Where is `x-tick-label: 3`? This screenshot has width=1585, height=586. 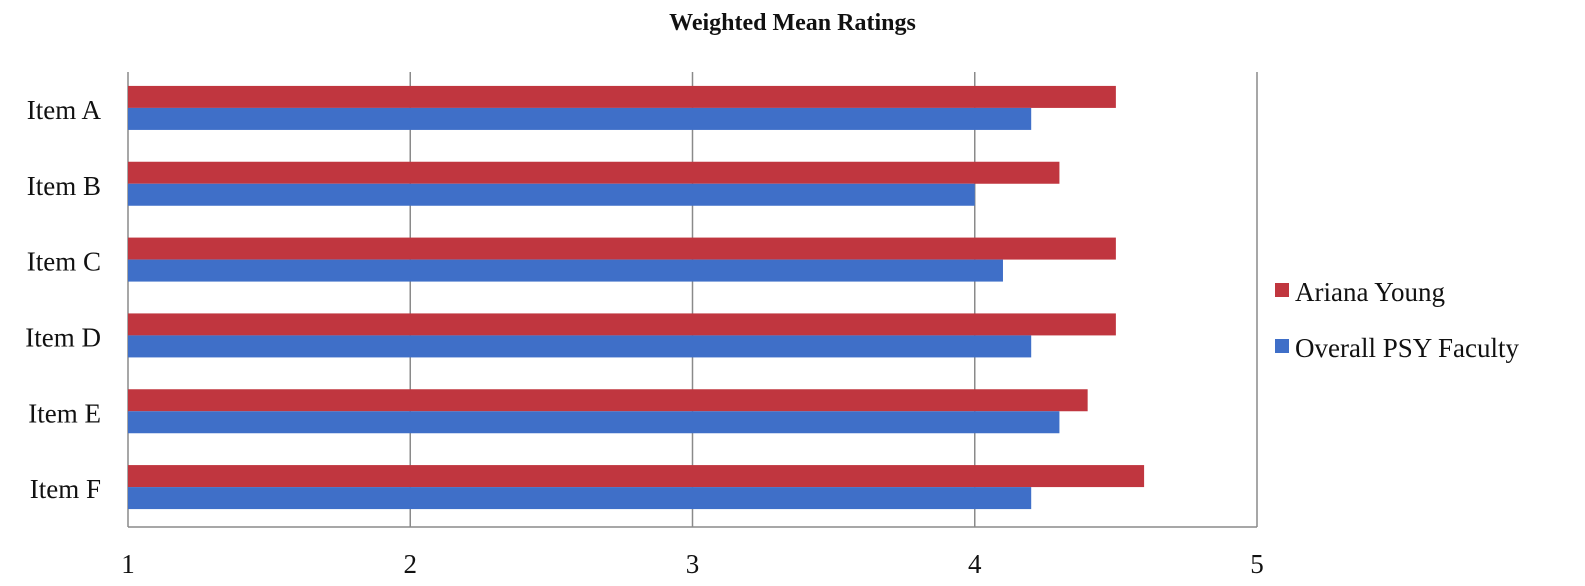 x-tick-label: 3 is located at coordinates (693, 564).